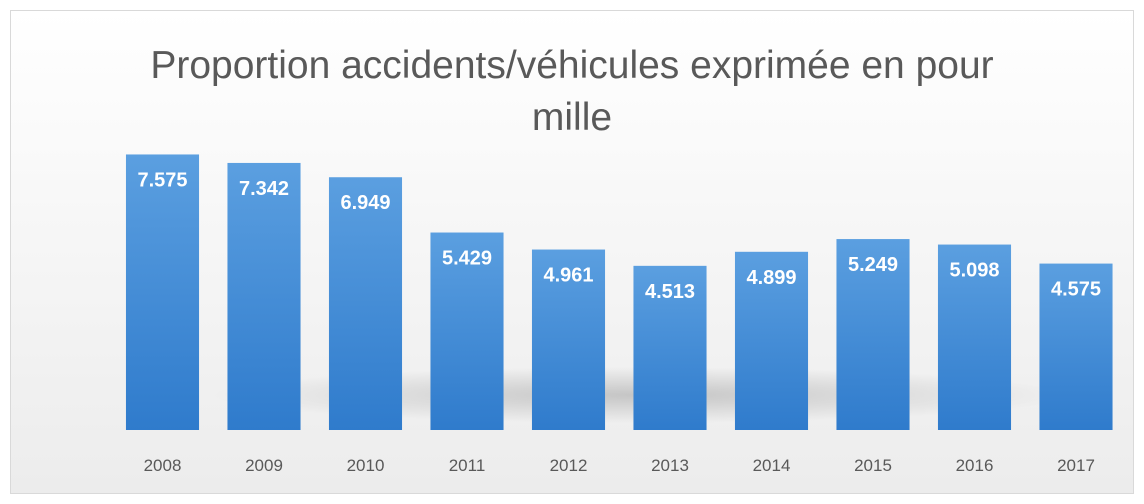  I want to click on data-label: 5.249, so click(873, 265).